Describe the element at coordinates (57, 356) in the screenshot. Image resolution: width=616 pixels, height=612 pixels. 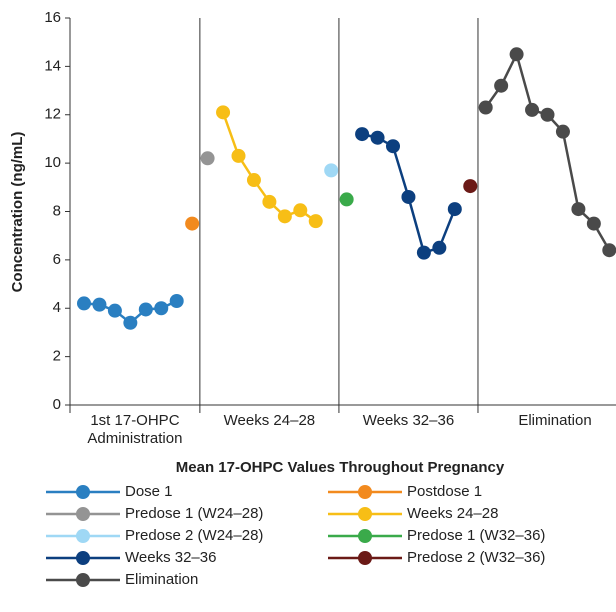
I see `y-tick-label: 2` at that location.